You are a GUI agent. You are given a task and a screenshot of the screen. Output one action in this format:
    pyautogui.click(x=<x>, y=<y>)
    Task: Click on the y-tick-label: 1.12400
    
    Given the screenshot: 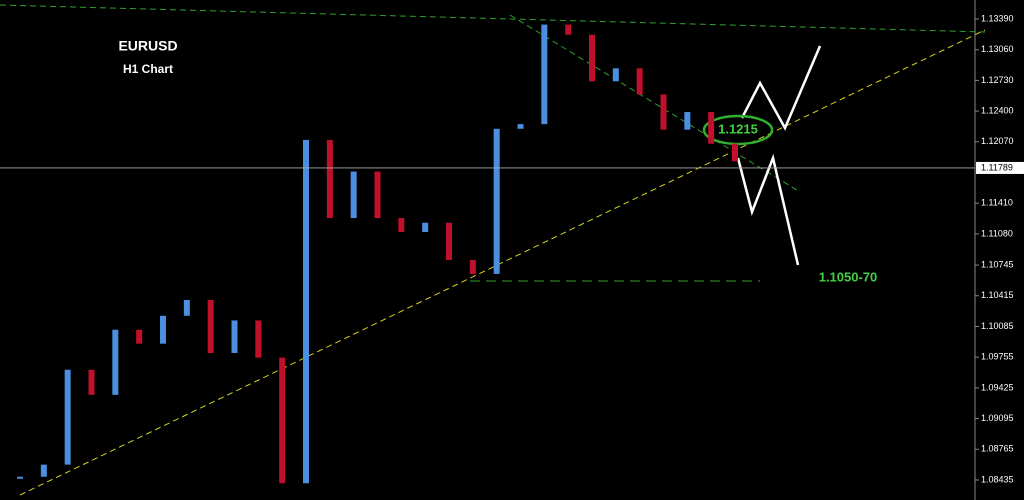 What is the action you would take?
    pyautogui.click(x=997, y=110)
    